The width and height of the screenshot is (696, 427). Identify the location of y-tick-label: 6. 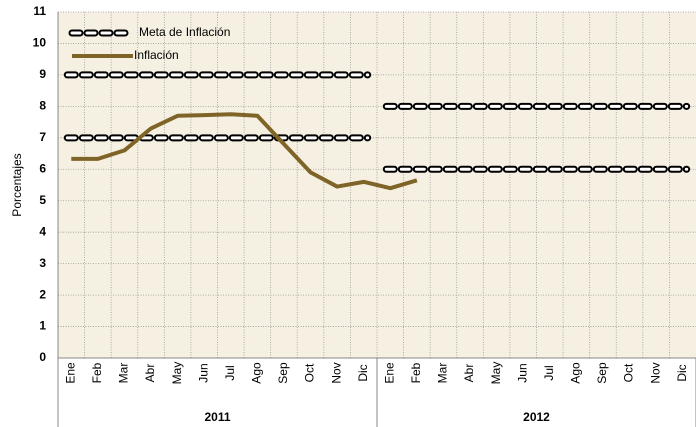
(42, 168).